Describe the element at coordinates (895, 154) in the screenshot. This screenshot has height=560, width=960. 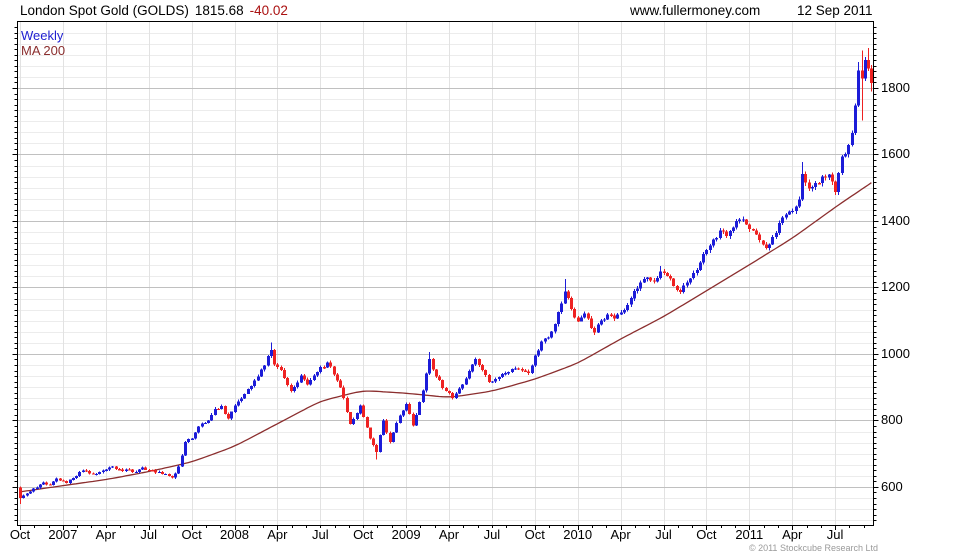
I see `y-axis-label: 1600` at that location.